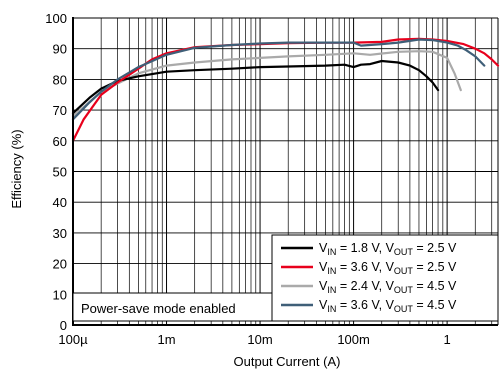  What do you see at coordinates (158, 308) in the screenshot?
I see `annotation-text: Power-save mode enabled` at bounding box center [158, 308].